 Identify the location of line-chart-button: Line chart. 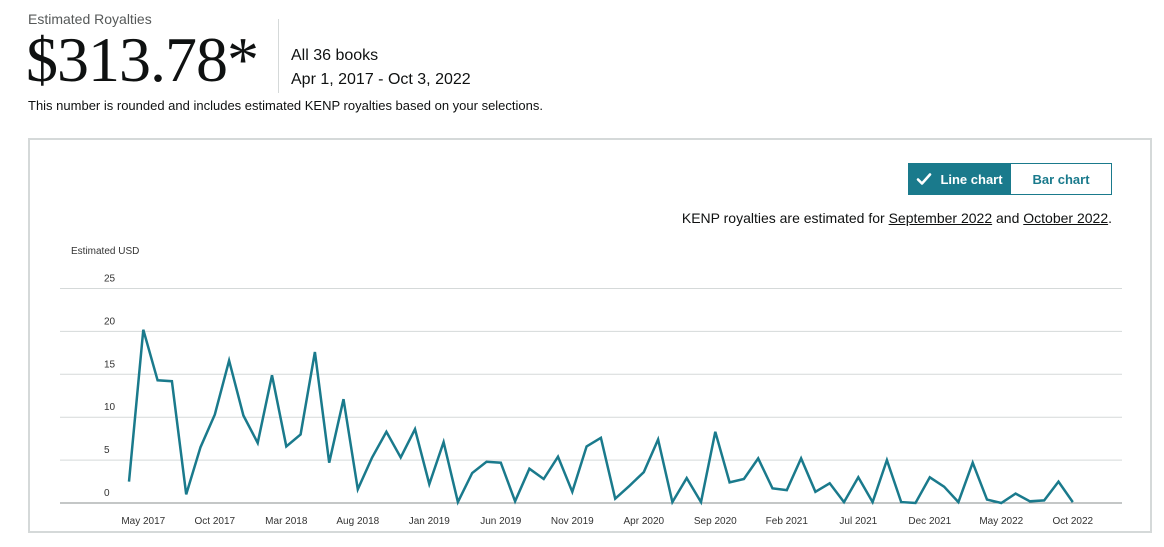
(959, 179).